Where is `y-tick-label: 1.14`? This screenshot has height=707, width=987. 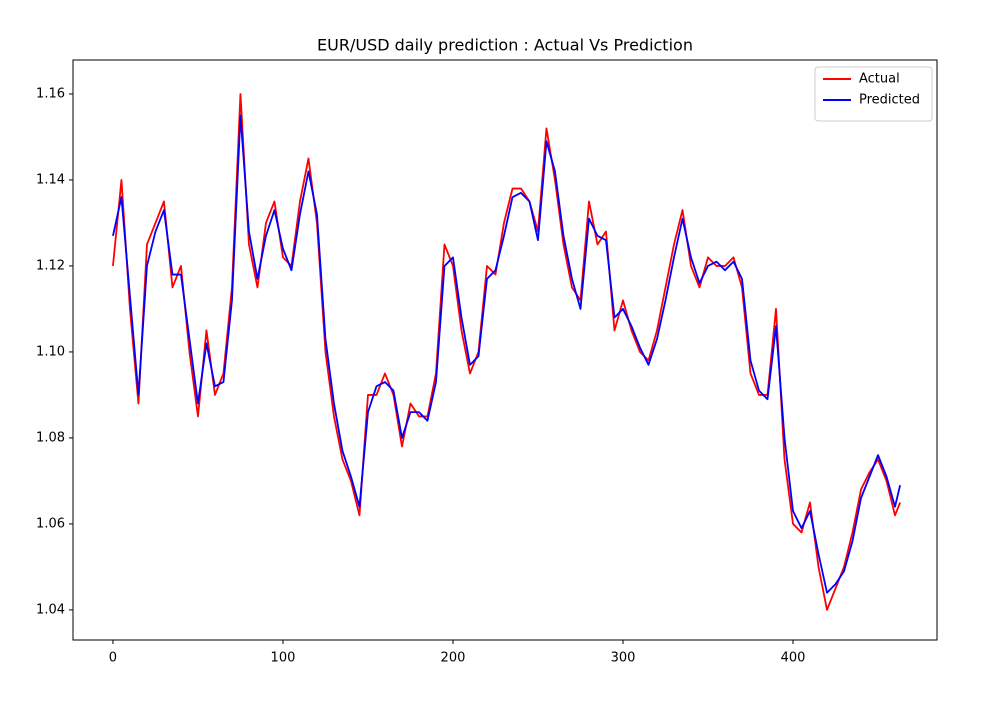
y-tick-label: 1.14 is located at coordinates (50, 179).